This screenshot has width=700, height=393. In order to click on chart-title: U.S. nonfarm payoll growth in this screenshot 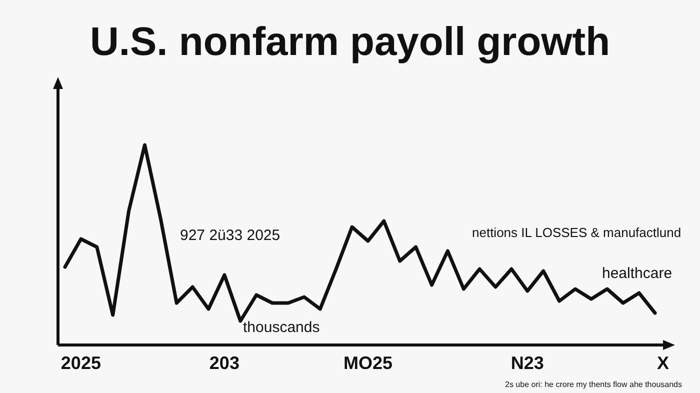, I will do `click(350, 42)`.